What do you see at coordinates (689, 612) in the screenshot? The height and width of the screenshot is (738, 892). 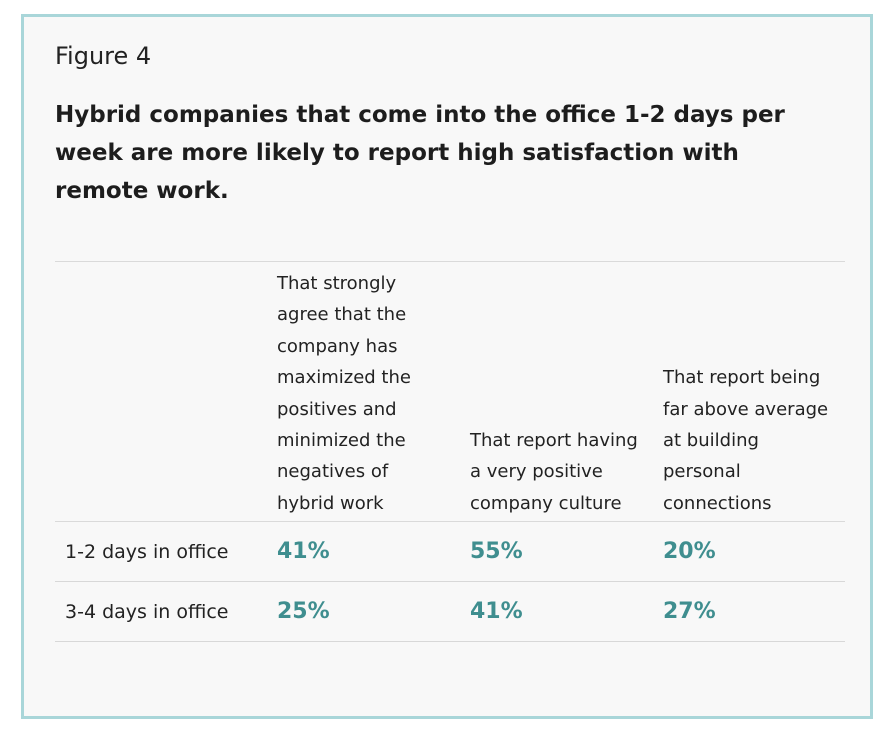 I see `value-cell: 27%` at bounding box center [689, 612].